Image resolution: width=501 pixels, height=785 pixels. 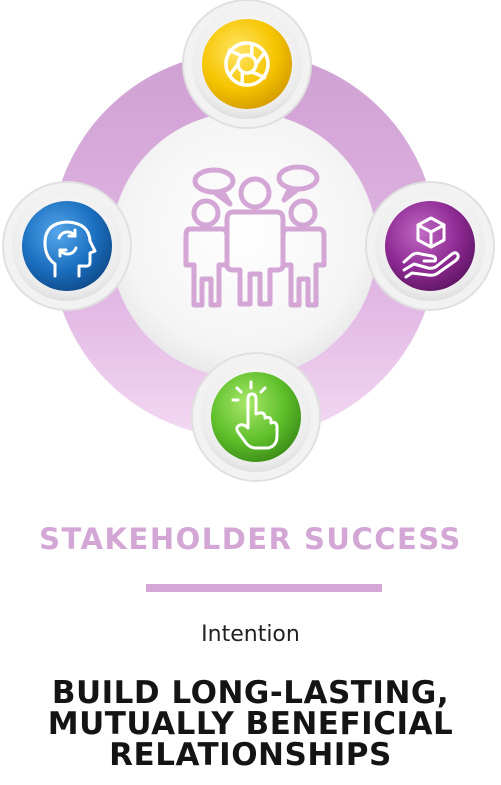 What do you see at coordinates (250, 693) in the screenshot?
I see `headline-line-1: BUILD LONG-LASTING,` at bounding box center [250, 693].